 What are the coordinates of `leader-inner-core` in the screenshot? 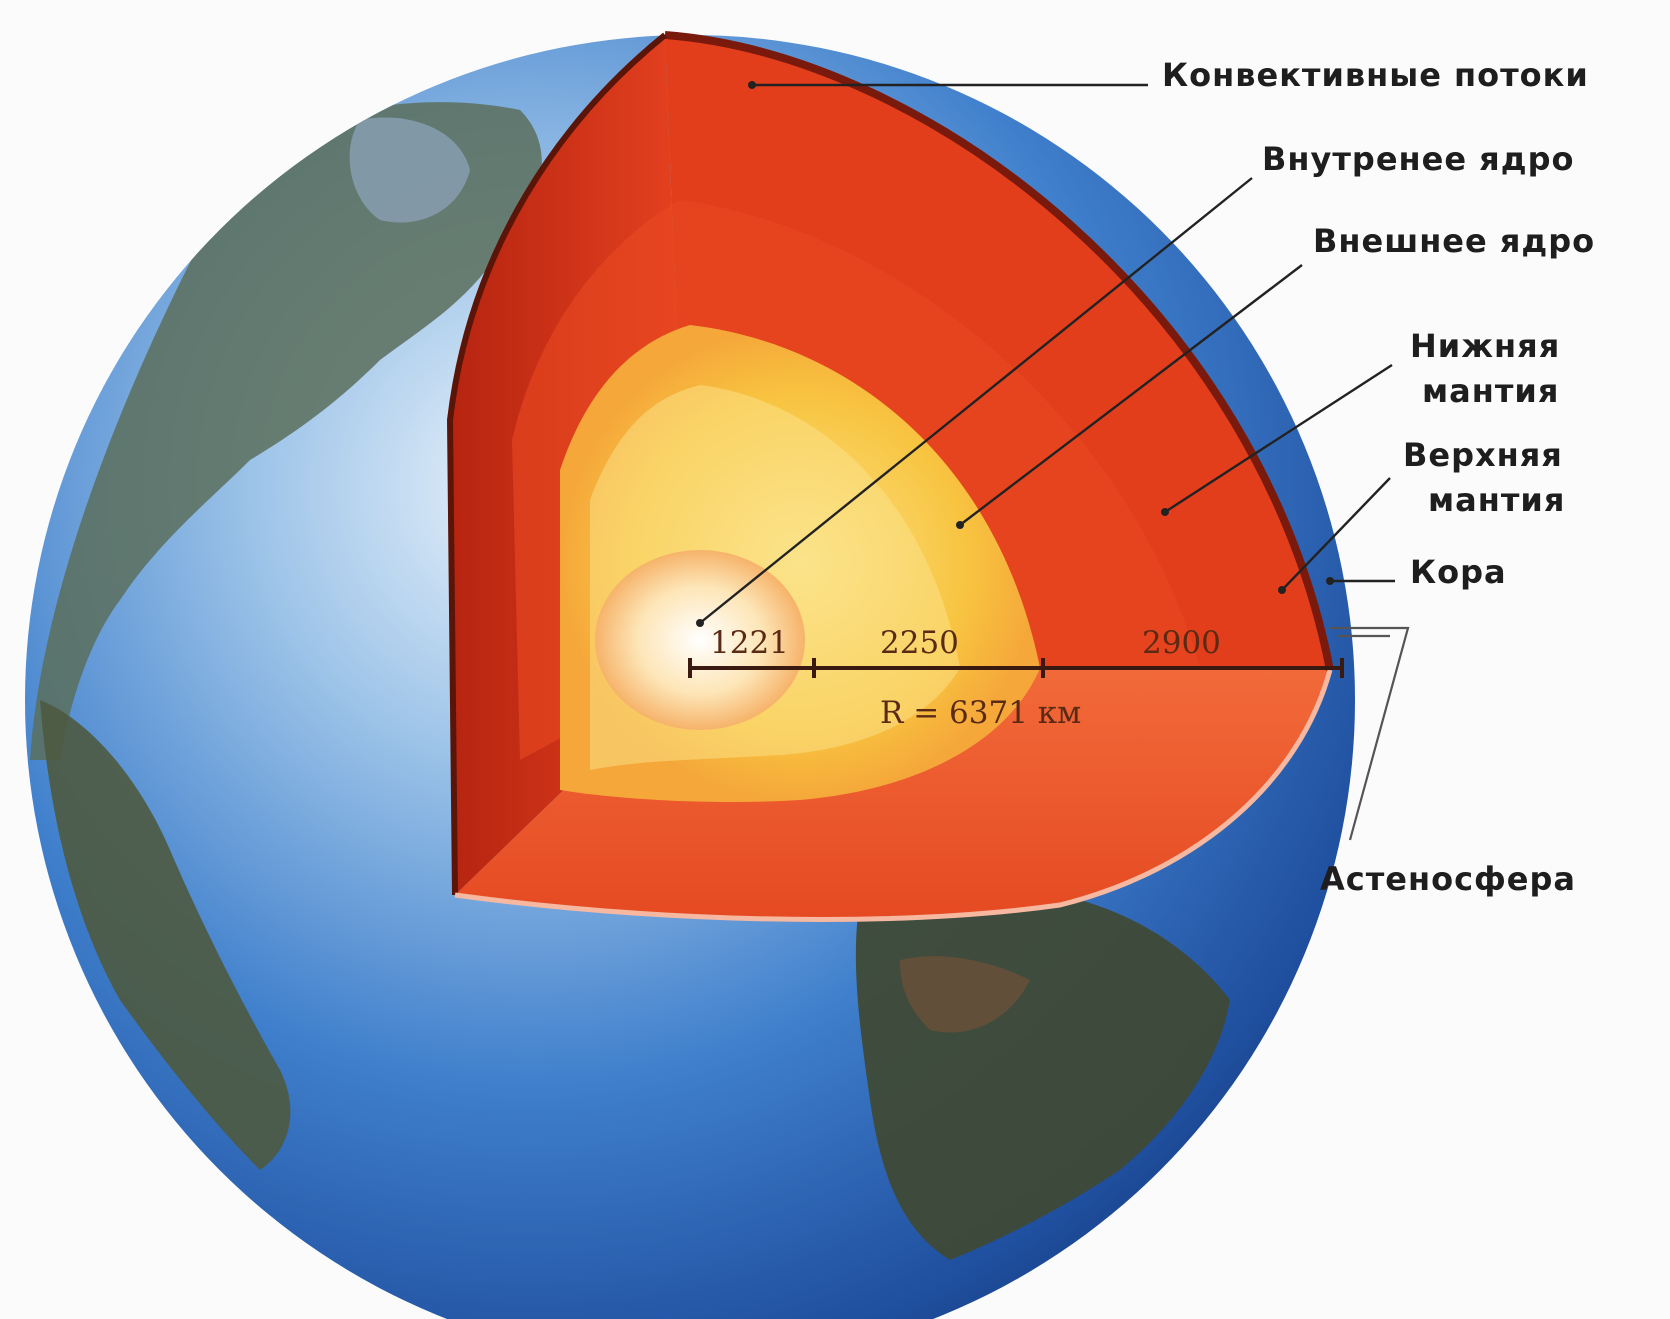 It's located at (976, 400).